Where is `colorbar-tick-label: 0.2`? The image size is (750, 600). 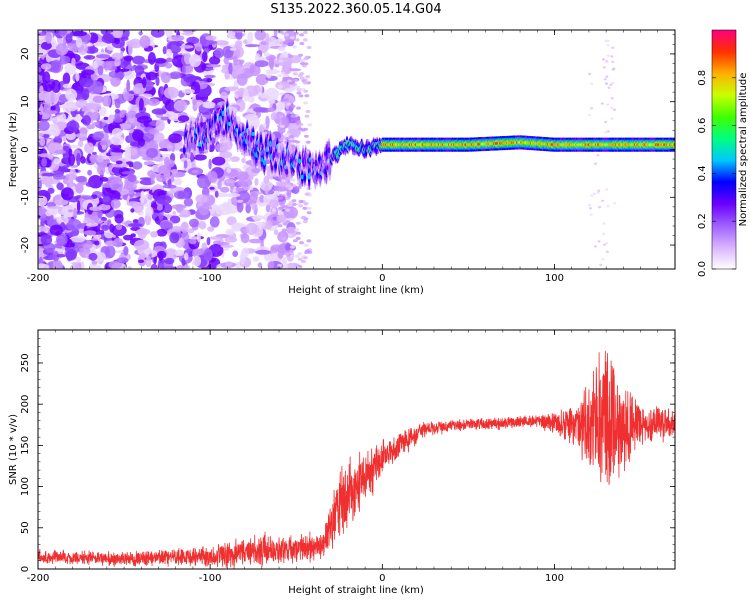
colorbar-tick-label: 0.2 is located at coordinates (702, 221).